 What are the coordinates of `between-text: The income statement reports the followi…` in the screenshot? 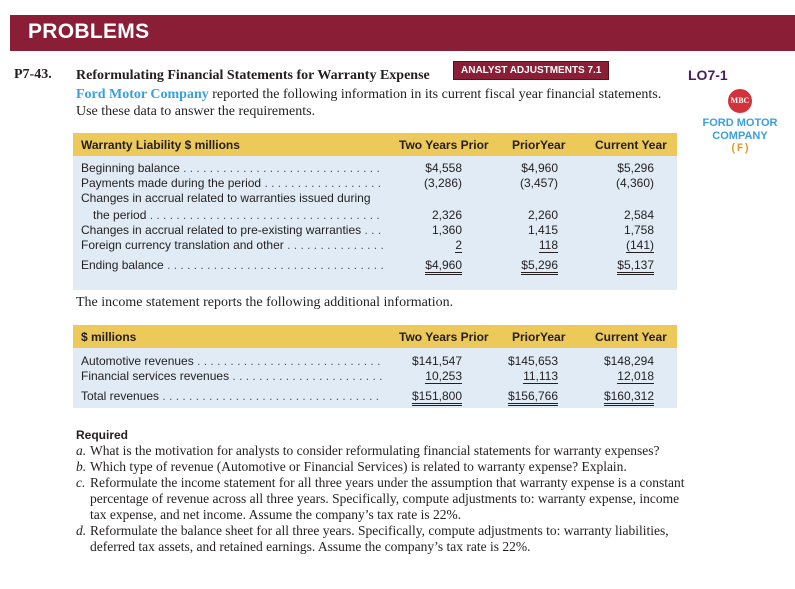 It's located at (265, 302).